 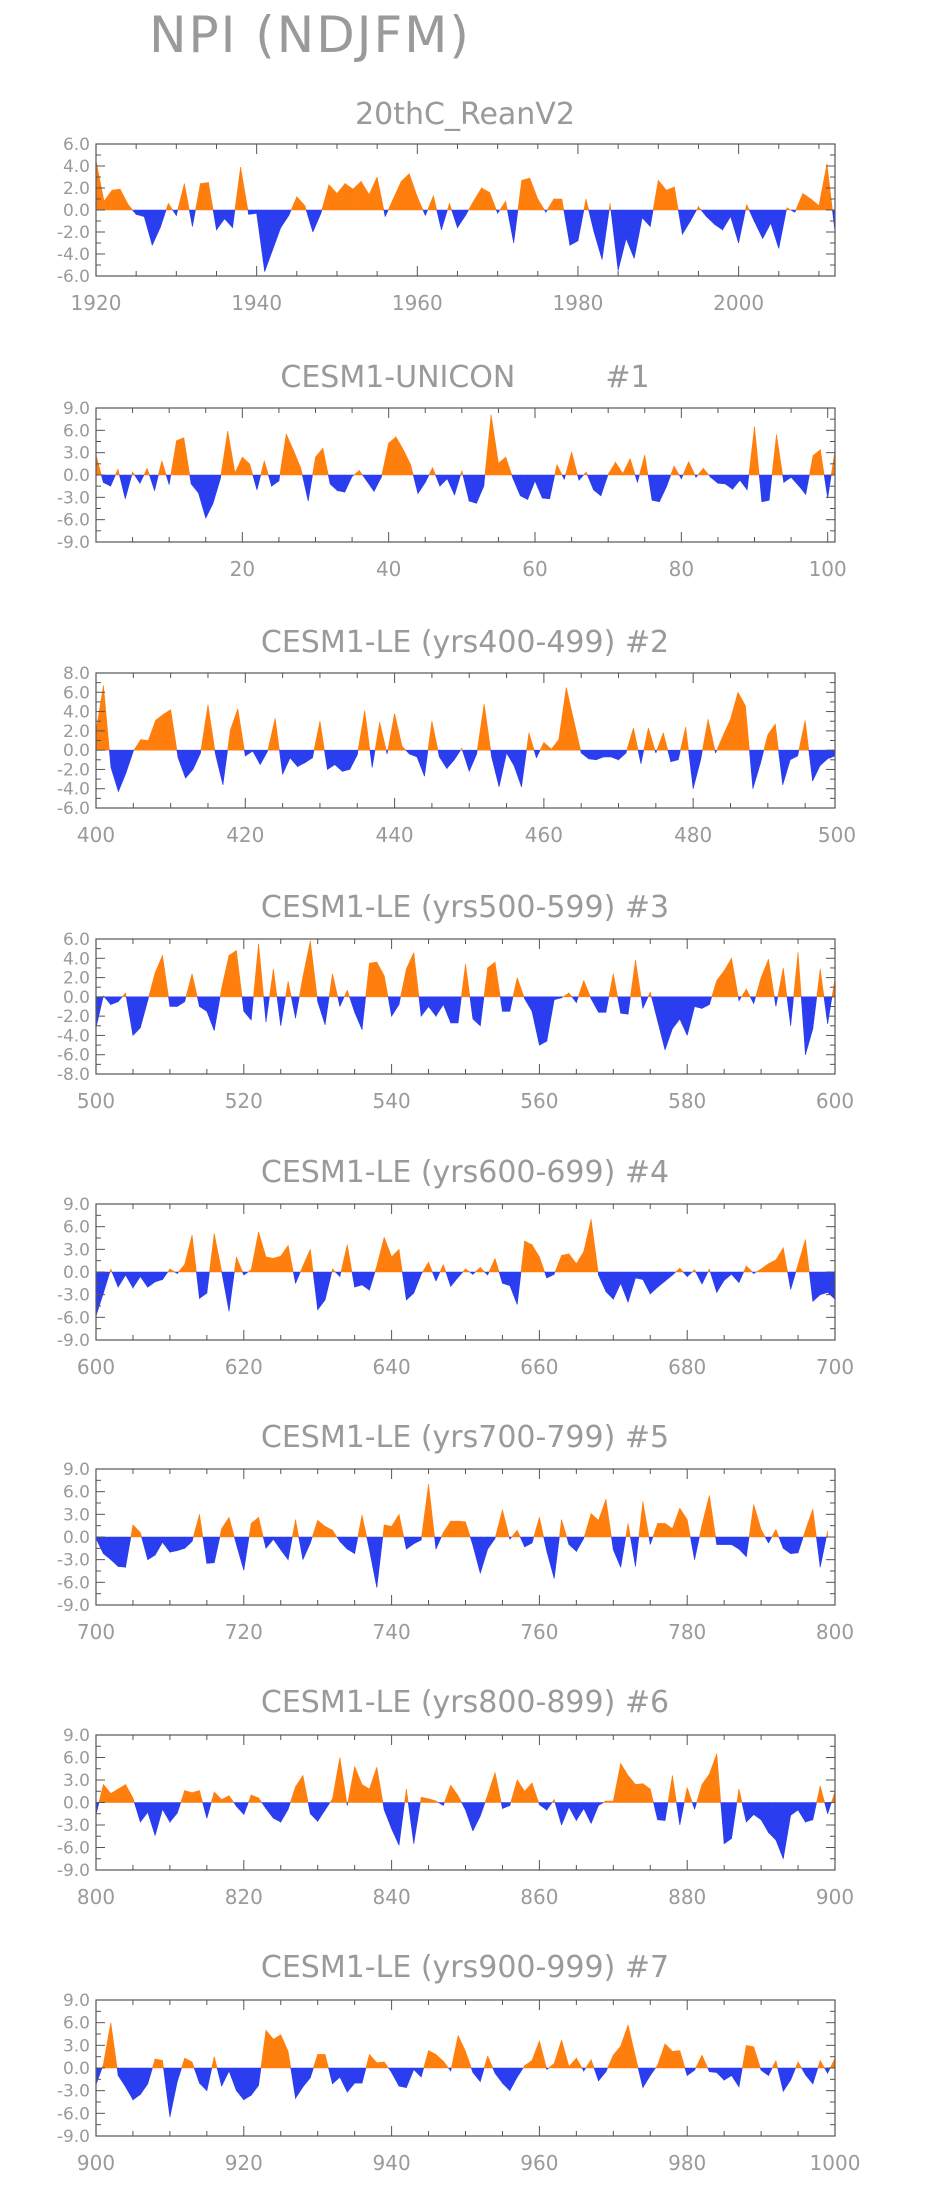 What do you see at coordinates (392, 1367) in the screenshot?
I see `xtick-label-4-2: 640` at bounding box center [392, 1367].